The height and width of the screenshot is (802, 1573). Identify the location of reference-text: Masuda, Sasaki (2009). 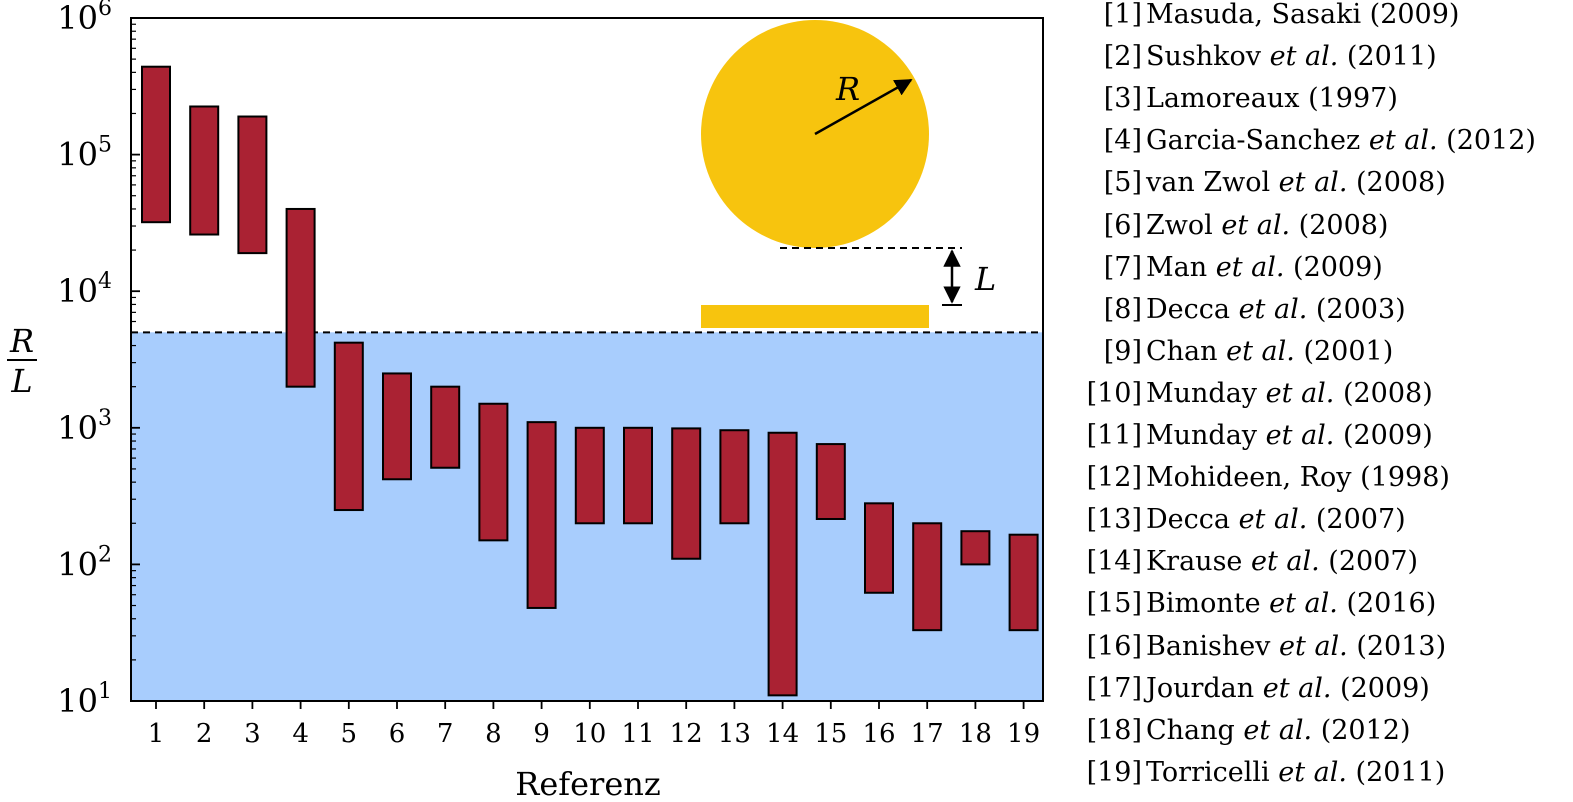
(1303, 15).